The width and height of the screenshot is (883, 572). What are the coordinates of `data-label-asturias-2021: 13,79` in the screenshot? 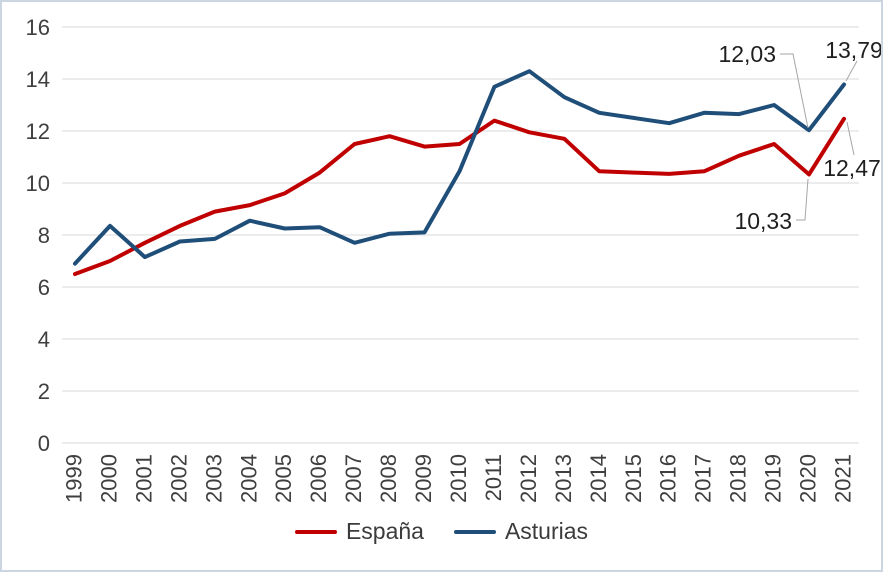 It's located at (854, 50).